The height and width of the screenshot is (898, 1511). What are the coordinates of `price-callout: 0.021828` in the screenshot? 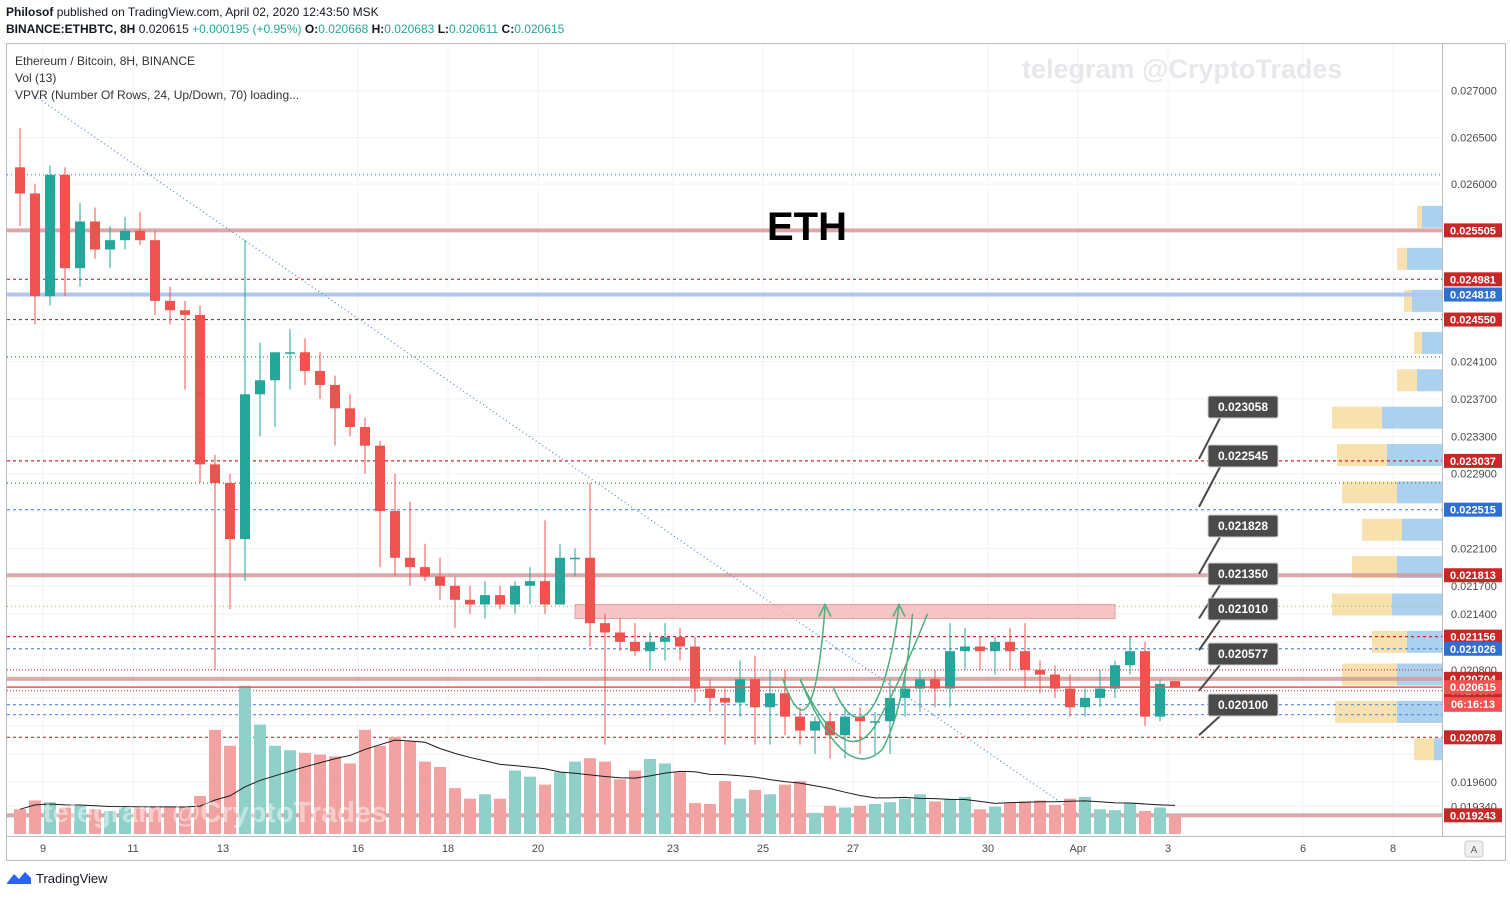 It's located at (1238, 544).